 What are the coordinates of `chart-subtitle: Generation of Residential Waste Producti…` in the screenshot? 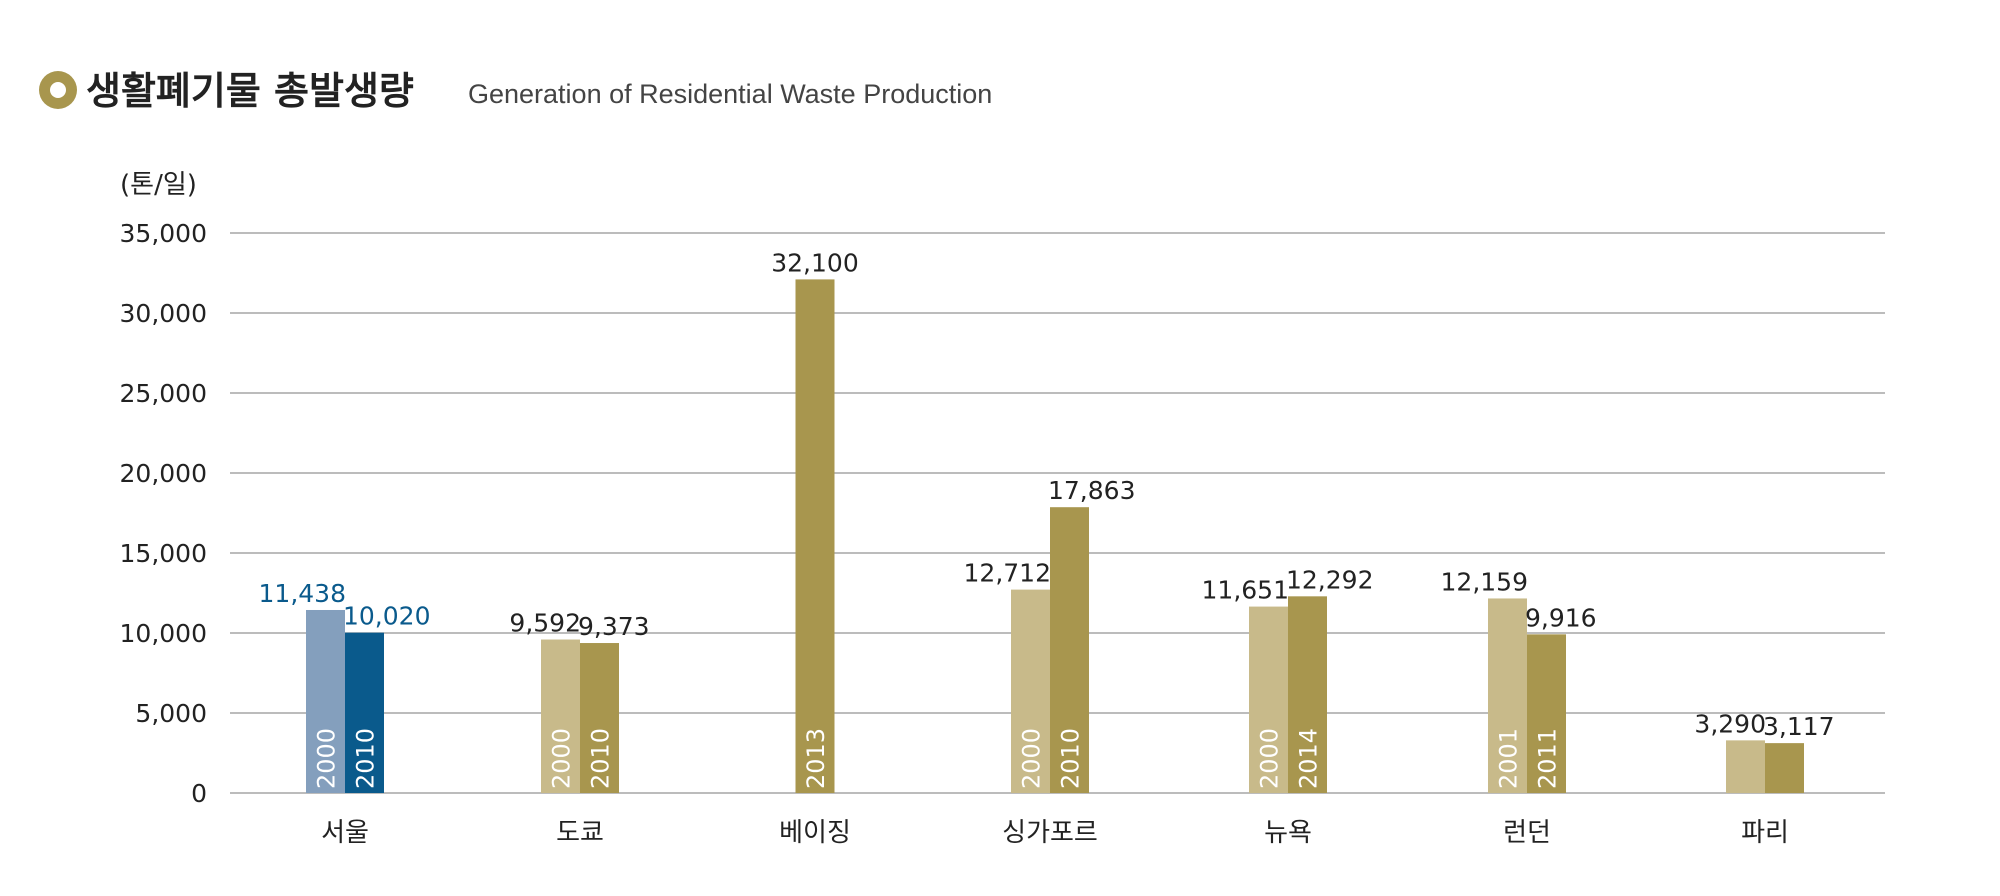 It's located at (730, 94).